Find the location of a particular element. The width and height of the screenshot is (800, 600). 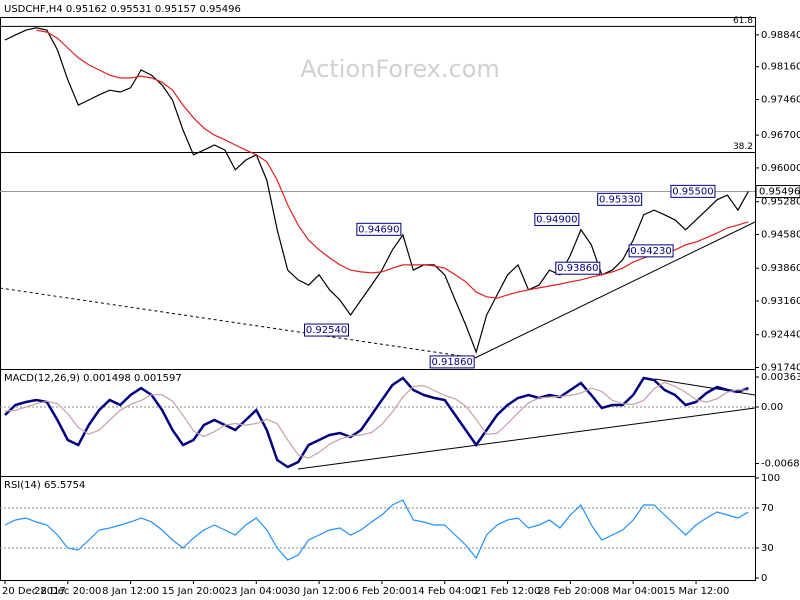

annotation-label: 0.94230 is located at coordinates (650, 251).